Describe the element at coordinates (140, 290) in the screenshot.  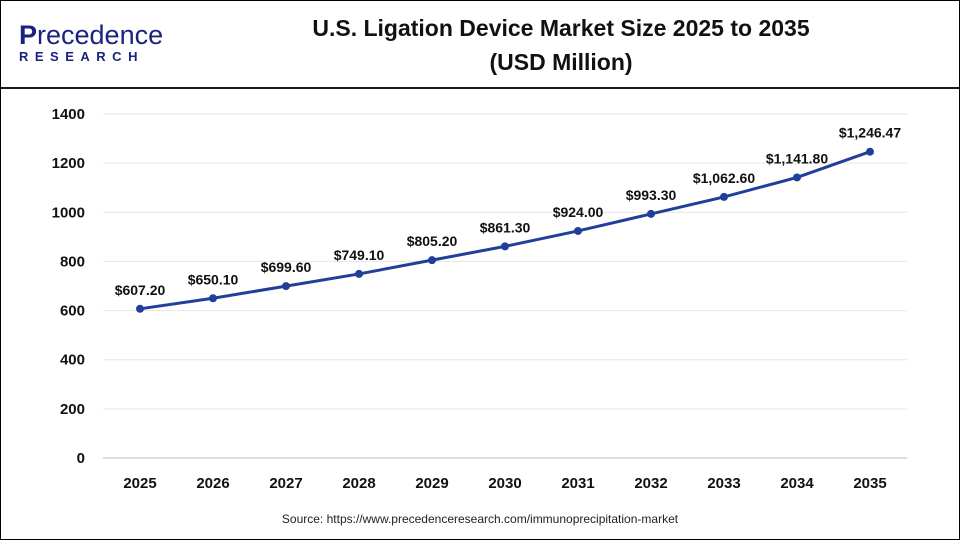
I see `data-label: $607.20` at that location.